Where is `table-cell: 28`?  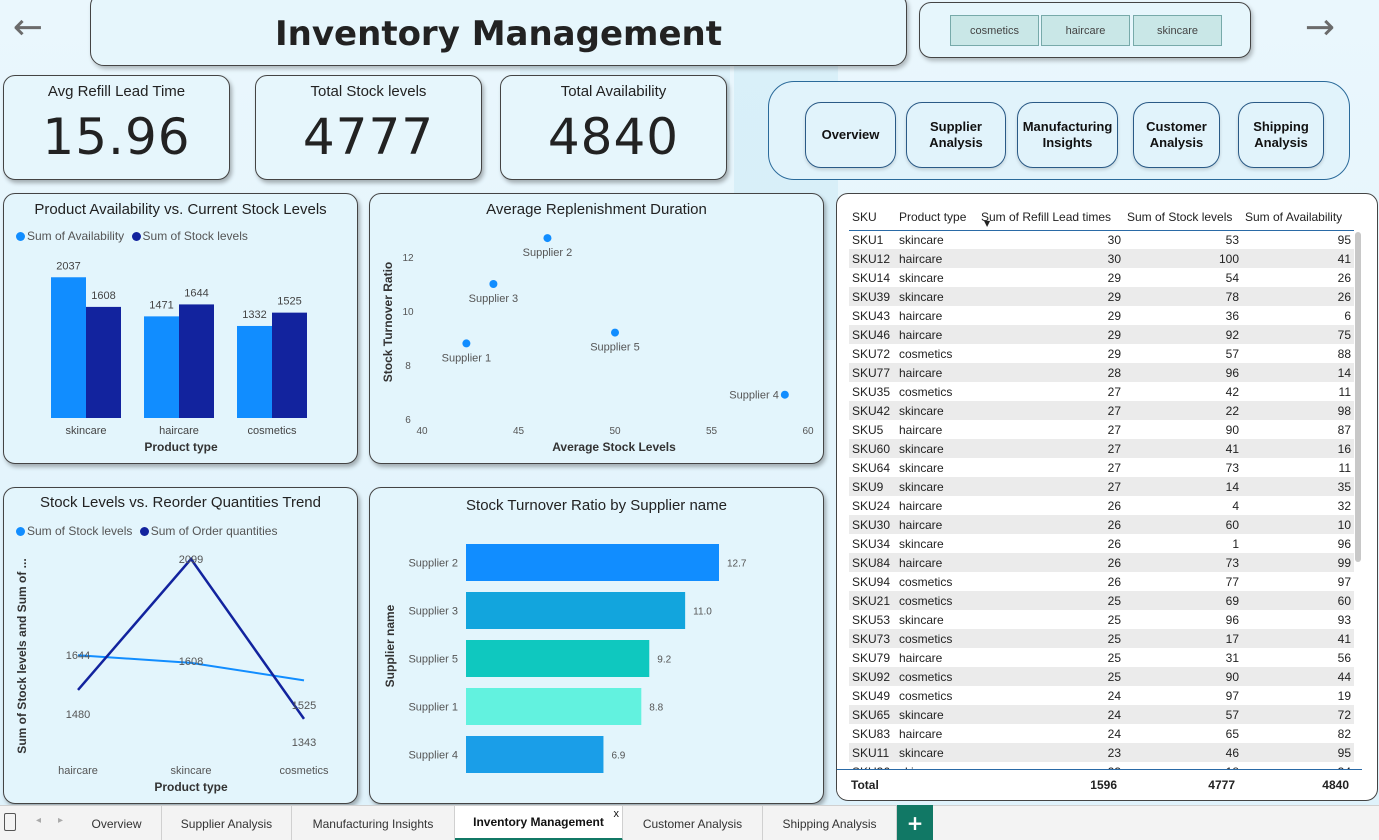 table-cell: 28 is located at coordinates (1051, 372).